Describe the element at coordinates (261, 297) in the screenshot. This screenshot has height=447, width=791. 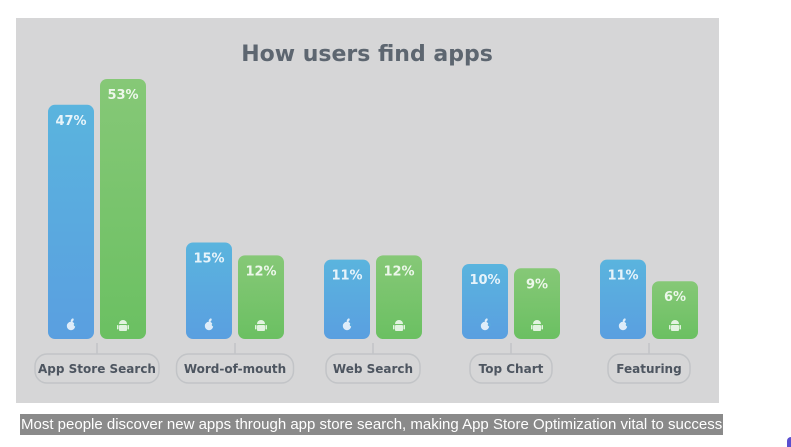
I see `bar-word-of-mouth-android` at that location.